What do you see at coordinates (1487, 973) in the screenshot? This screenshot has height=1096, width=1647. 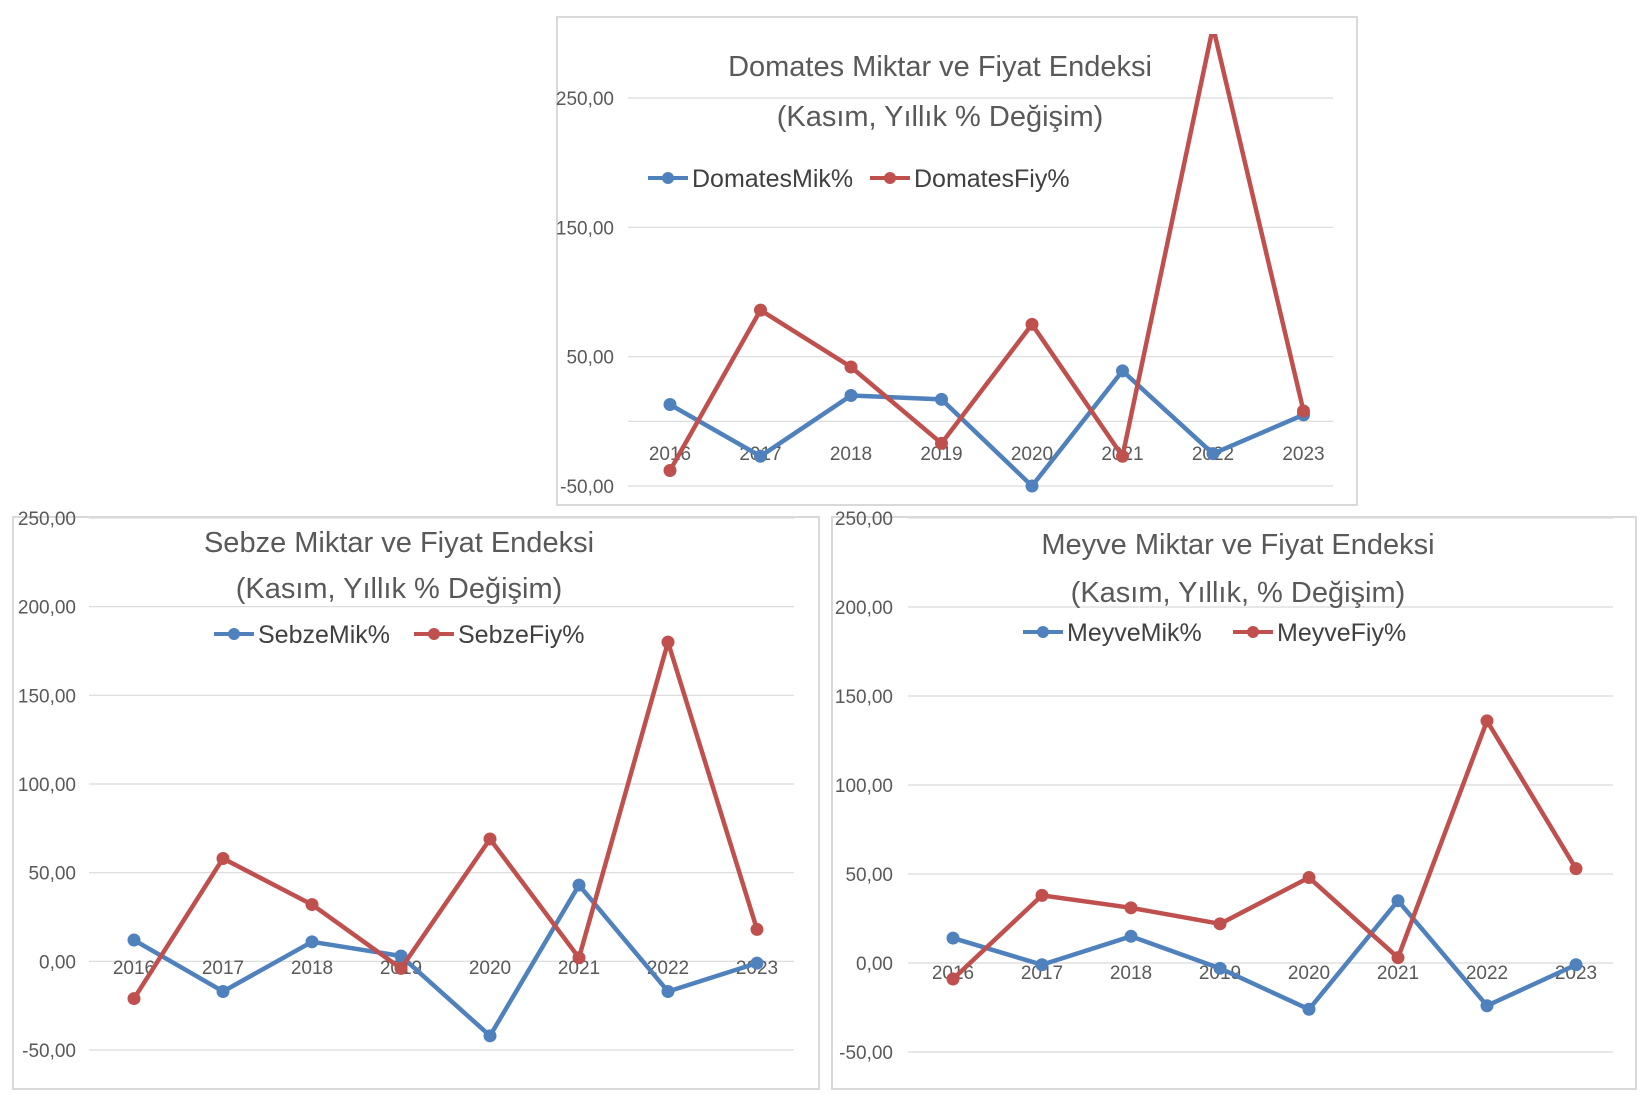 I see `x-tick-label: 2022` at bounding box center [1487, 973].